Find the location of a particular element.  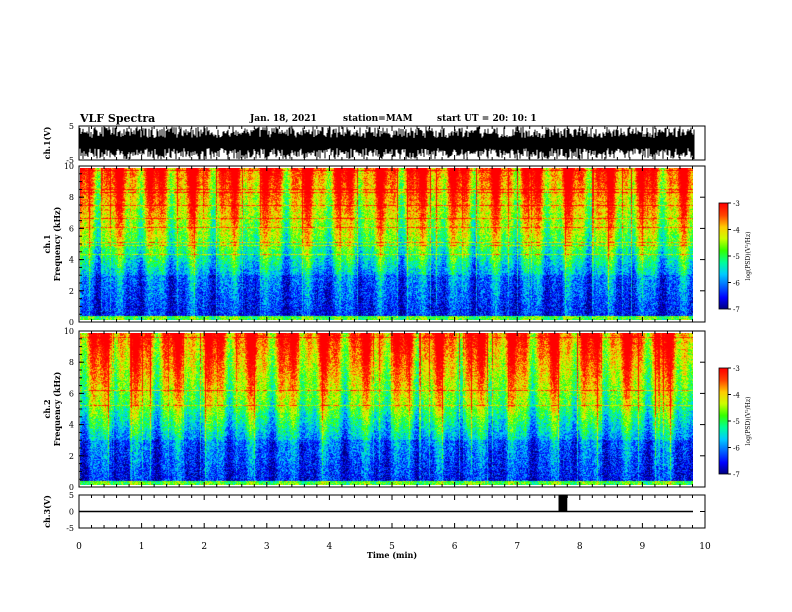

x-tick-label: 4 is located at coordinates (330, 547).